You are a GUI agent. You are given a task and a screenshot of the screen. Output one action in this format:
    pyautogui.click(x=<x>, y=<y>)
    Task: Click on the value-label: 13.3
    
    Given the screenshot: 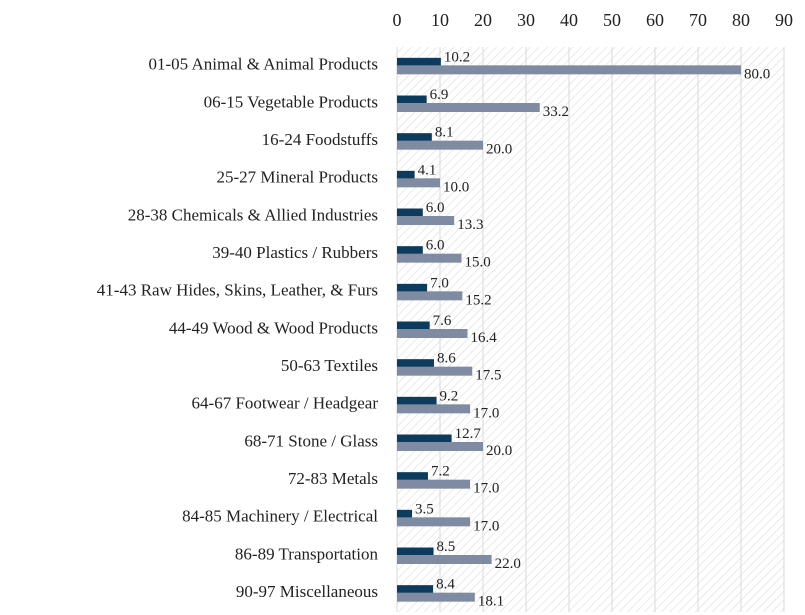 What is the action you would take?
    pyautogui.click(x=470, y=225)
    